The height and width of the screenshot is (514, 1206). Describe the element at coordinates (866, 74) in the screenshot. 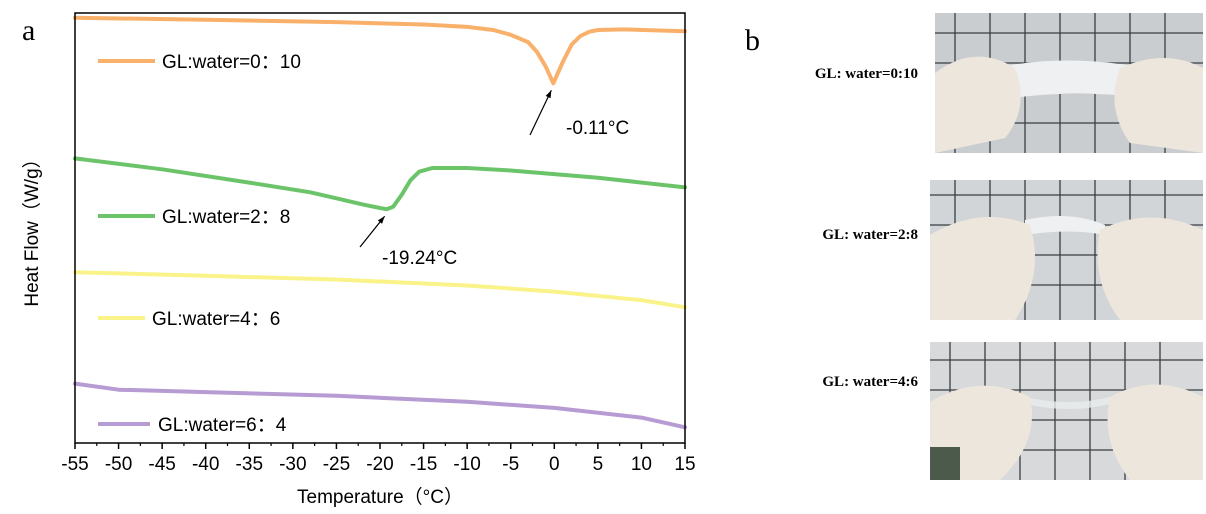

I see `photo-label-1: GL: water=0:10` at that location.